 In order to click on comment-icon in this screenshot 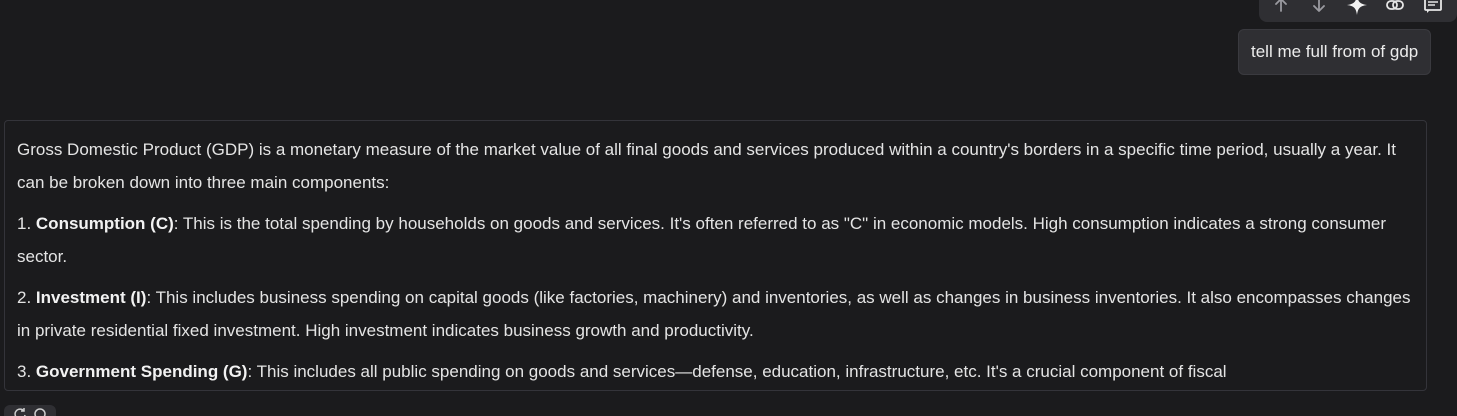, I will do `click(1433, 8)`.